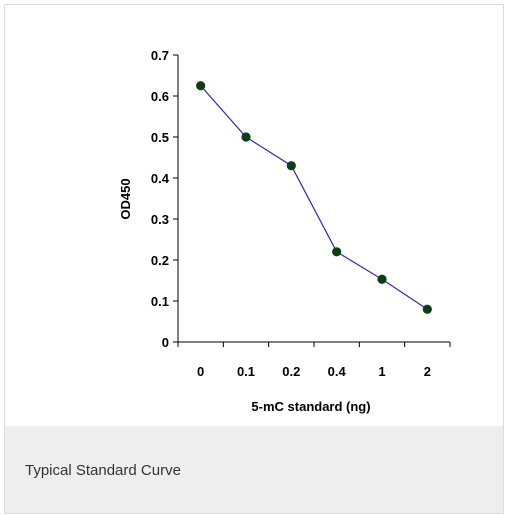 This screenshot has height=516, width=506. Describe the element at coordinates (160, 178) in the screenshot. I see `y-tick-label: 0.4` at that location.